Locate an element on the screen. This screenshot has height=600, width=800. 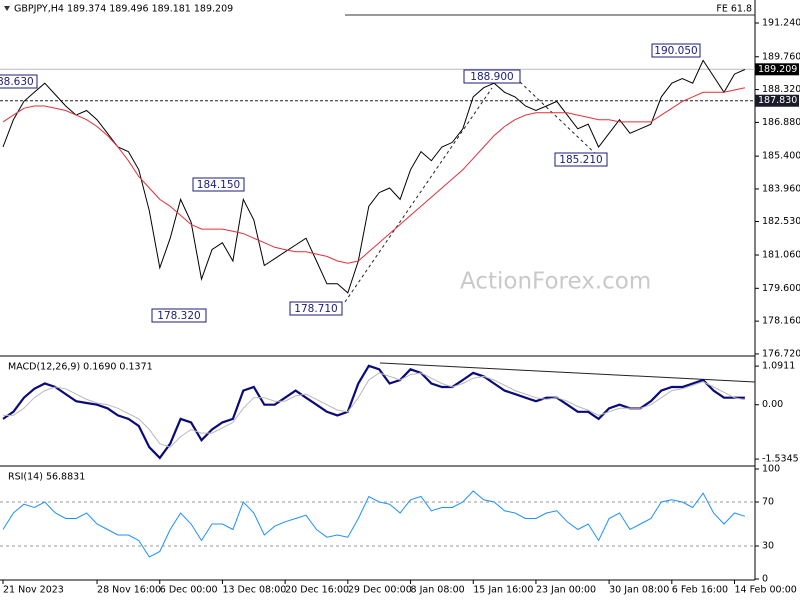
annotation: 185.210 is located at coordinates (580, 160).